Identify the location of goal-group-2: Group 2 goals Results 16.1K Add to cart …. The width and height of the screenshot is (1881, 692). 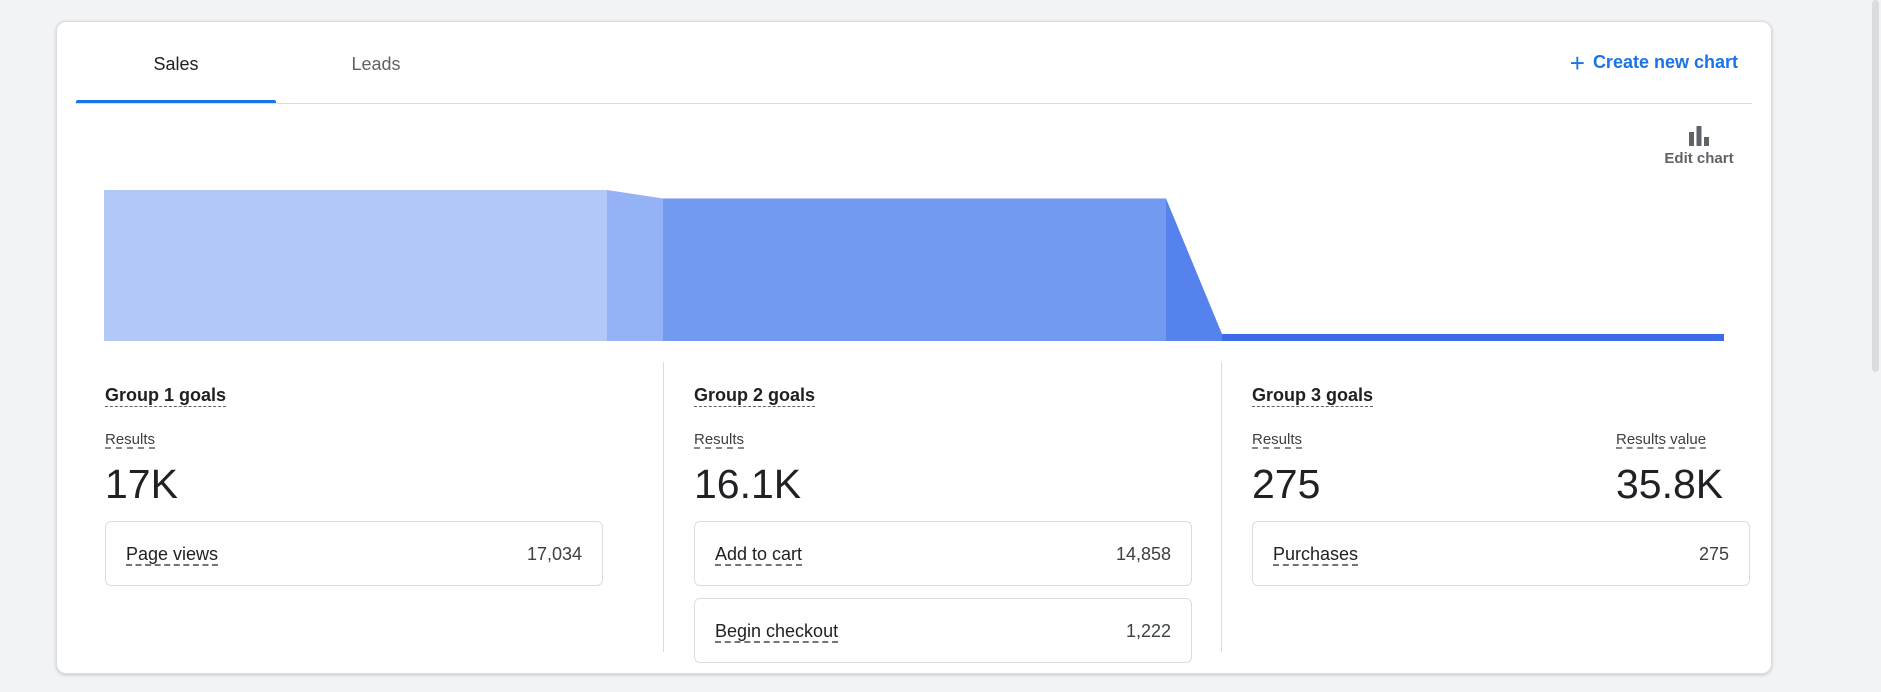
(942, 512).